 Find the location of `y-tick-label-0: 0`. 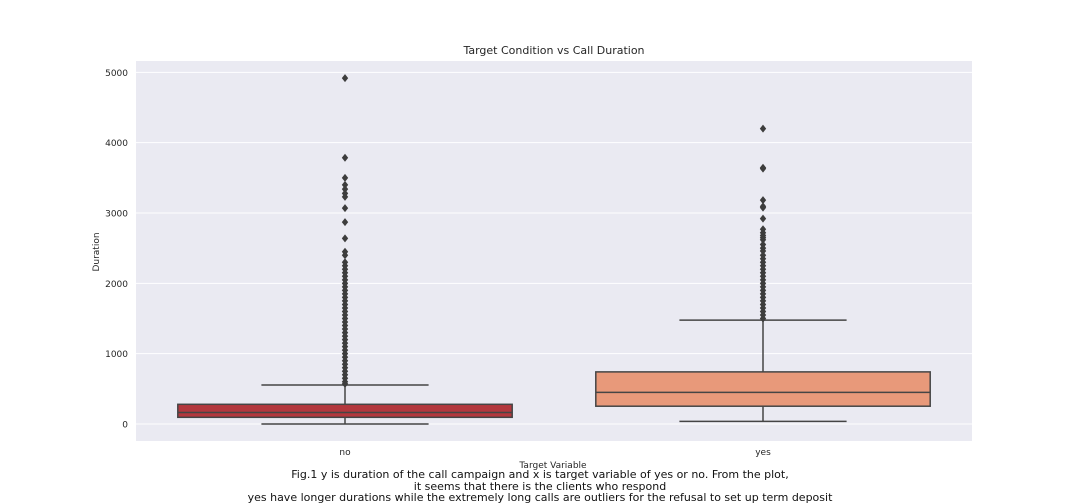

y-tick-label-0: 0 is located at coordinates (125, 426).